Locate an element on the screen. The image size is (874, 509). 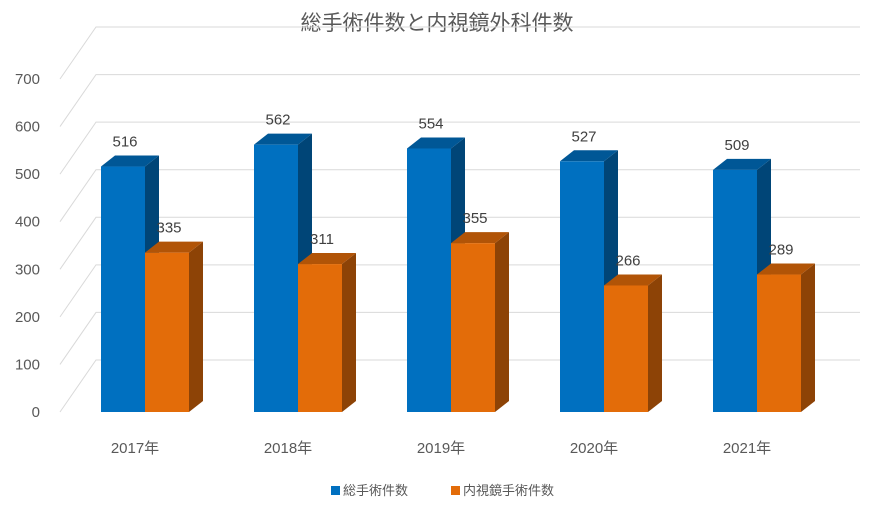
data-label: 527 is located at coordinates (583, 136).